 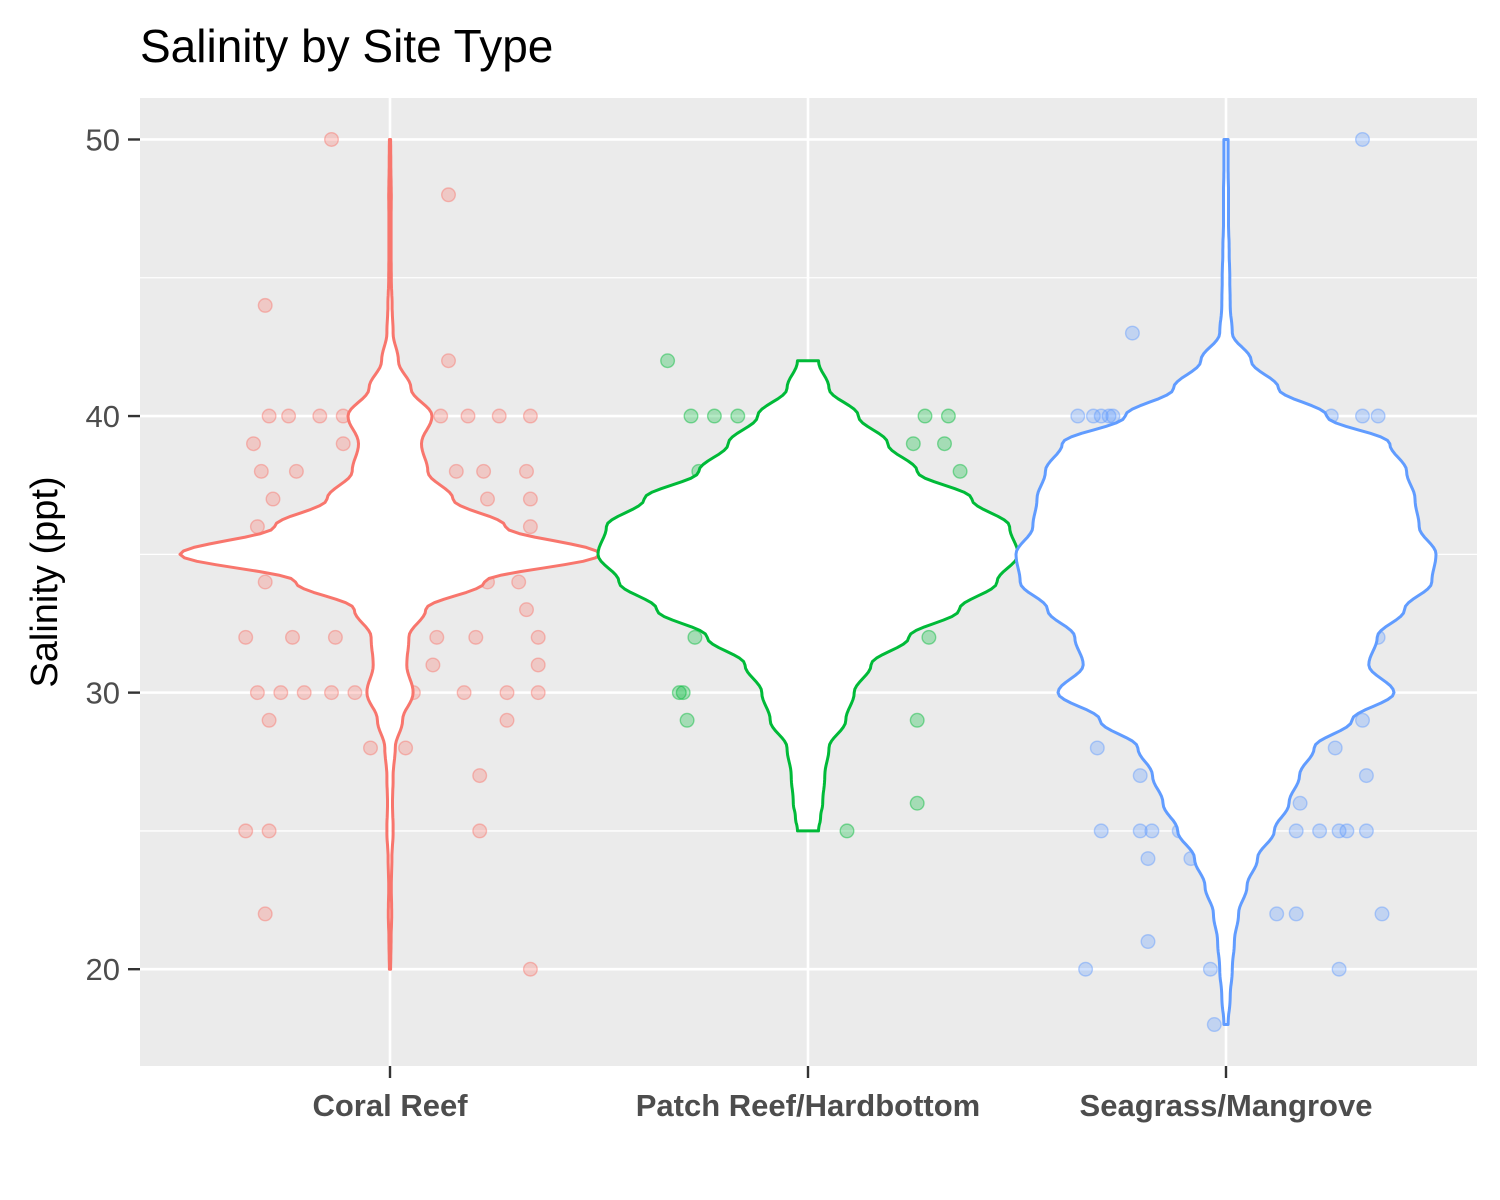 What do you see at coordinates (103, 969) in the screenshot?
I see `y-tick-label: 20` at bounding box center [103, 969].